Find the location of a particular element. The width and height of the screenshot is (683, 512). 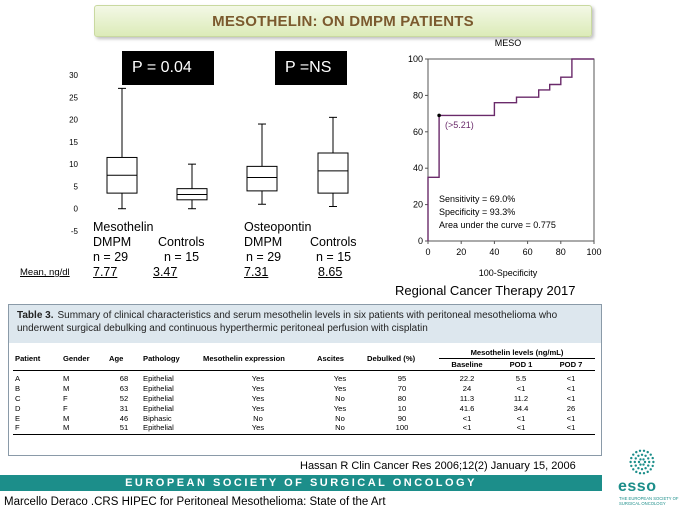

table-cell: 10 is located at coordinates (402, 408).